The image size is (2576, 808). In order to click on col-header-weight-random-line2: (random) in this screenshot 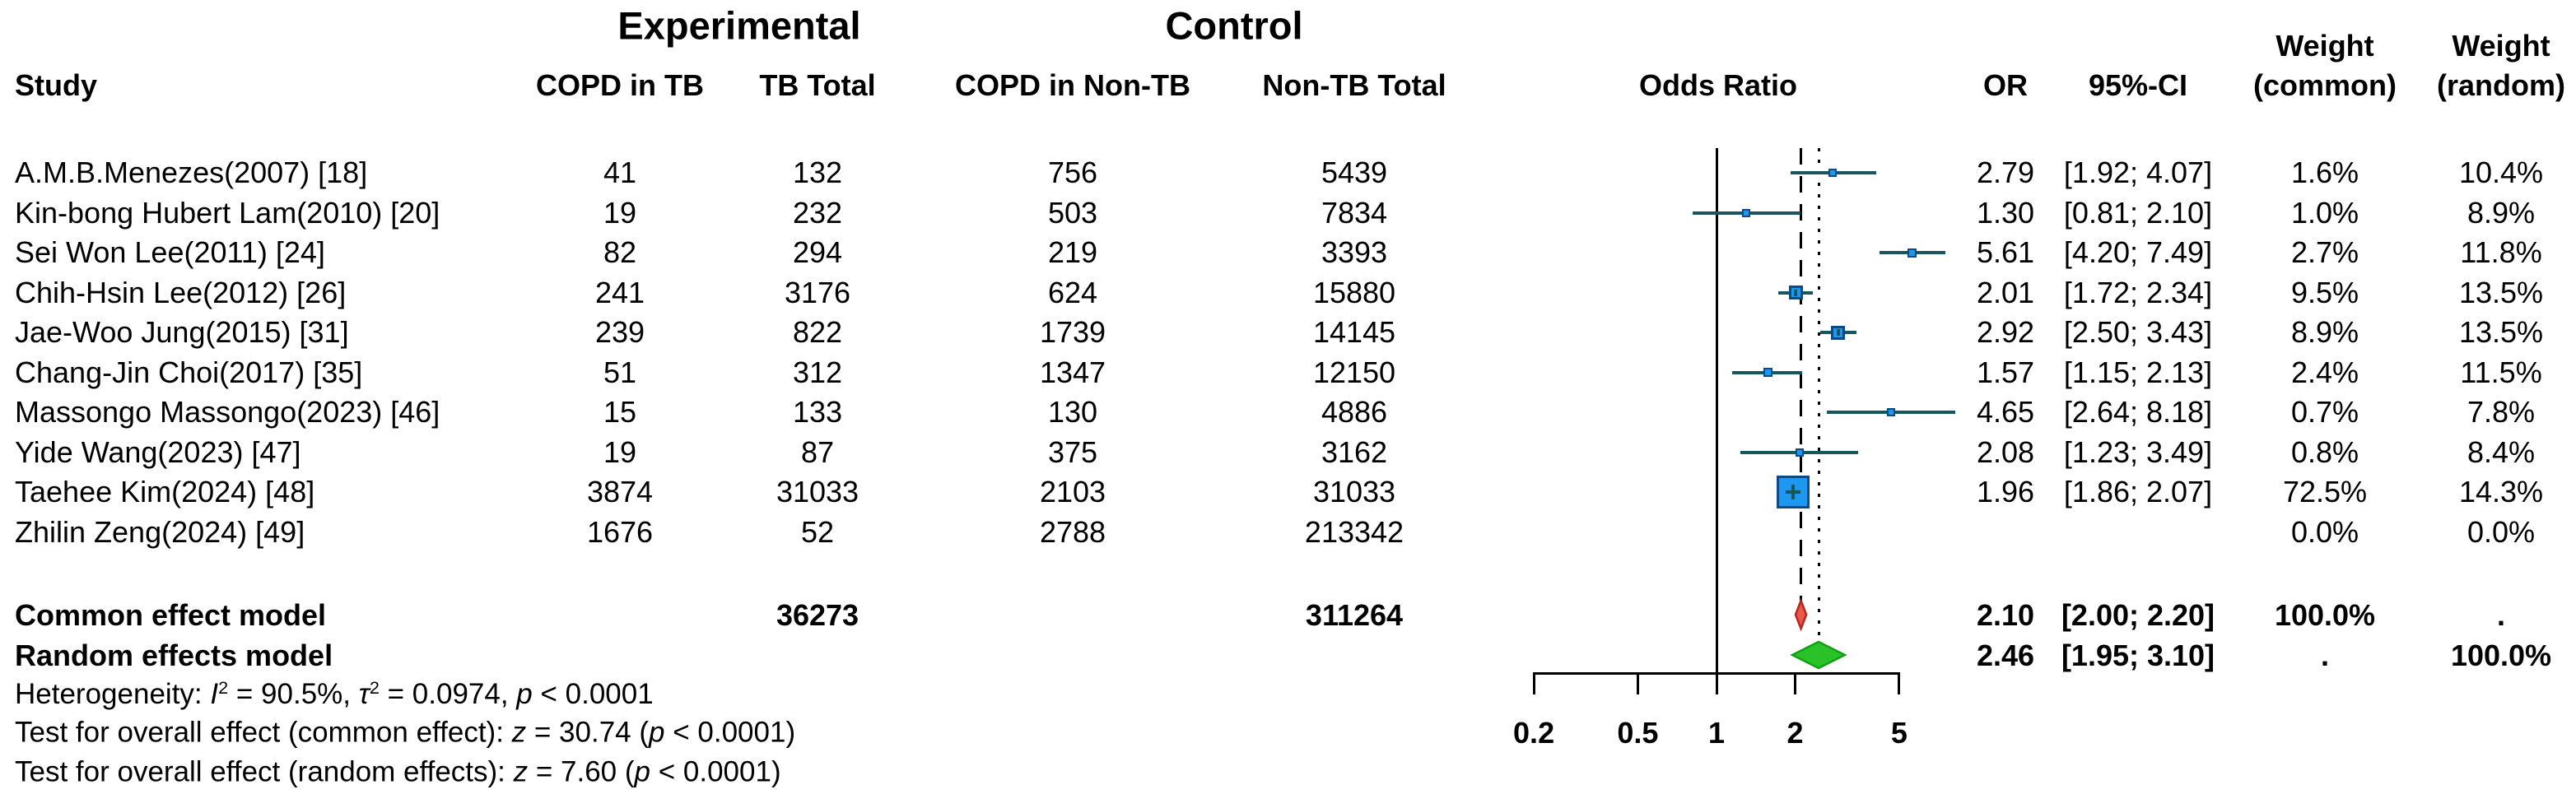, I will do `click(2501, 85)`.